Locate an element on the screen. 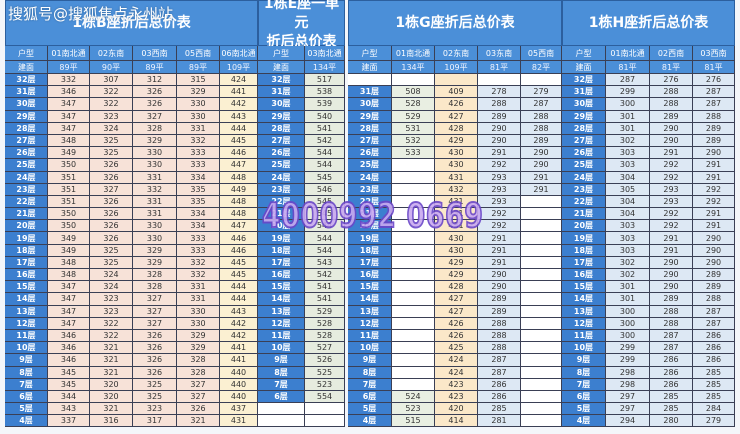 The height and width of the screenshot is (434, 740). table-row: 23层 351 327 332 335 449 is located at coordinates (131, 189).